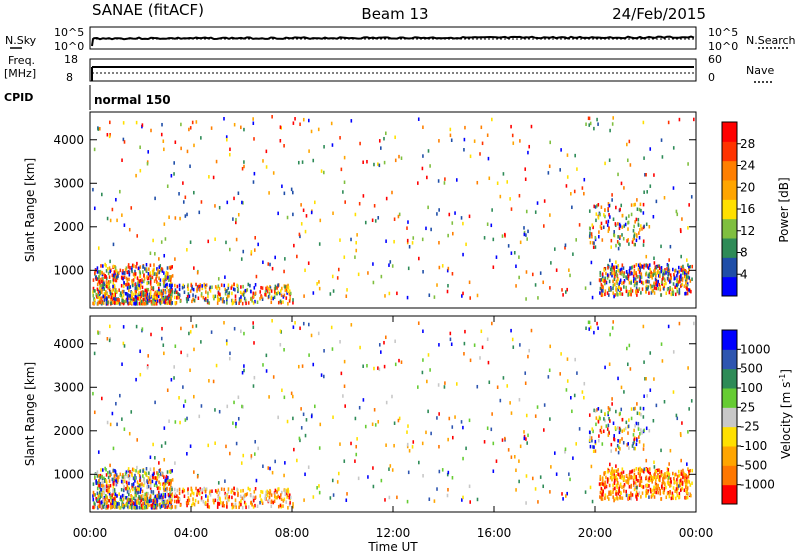 Image resolution: width=800 pixels, height=554 pixels. Describe the element at coordinates (68, 183) in the screenshot. I see `y-tick-label: 3000` at that location.